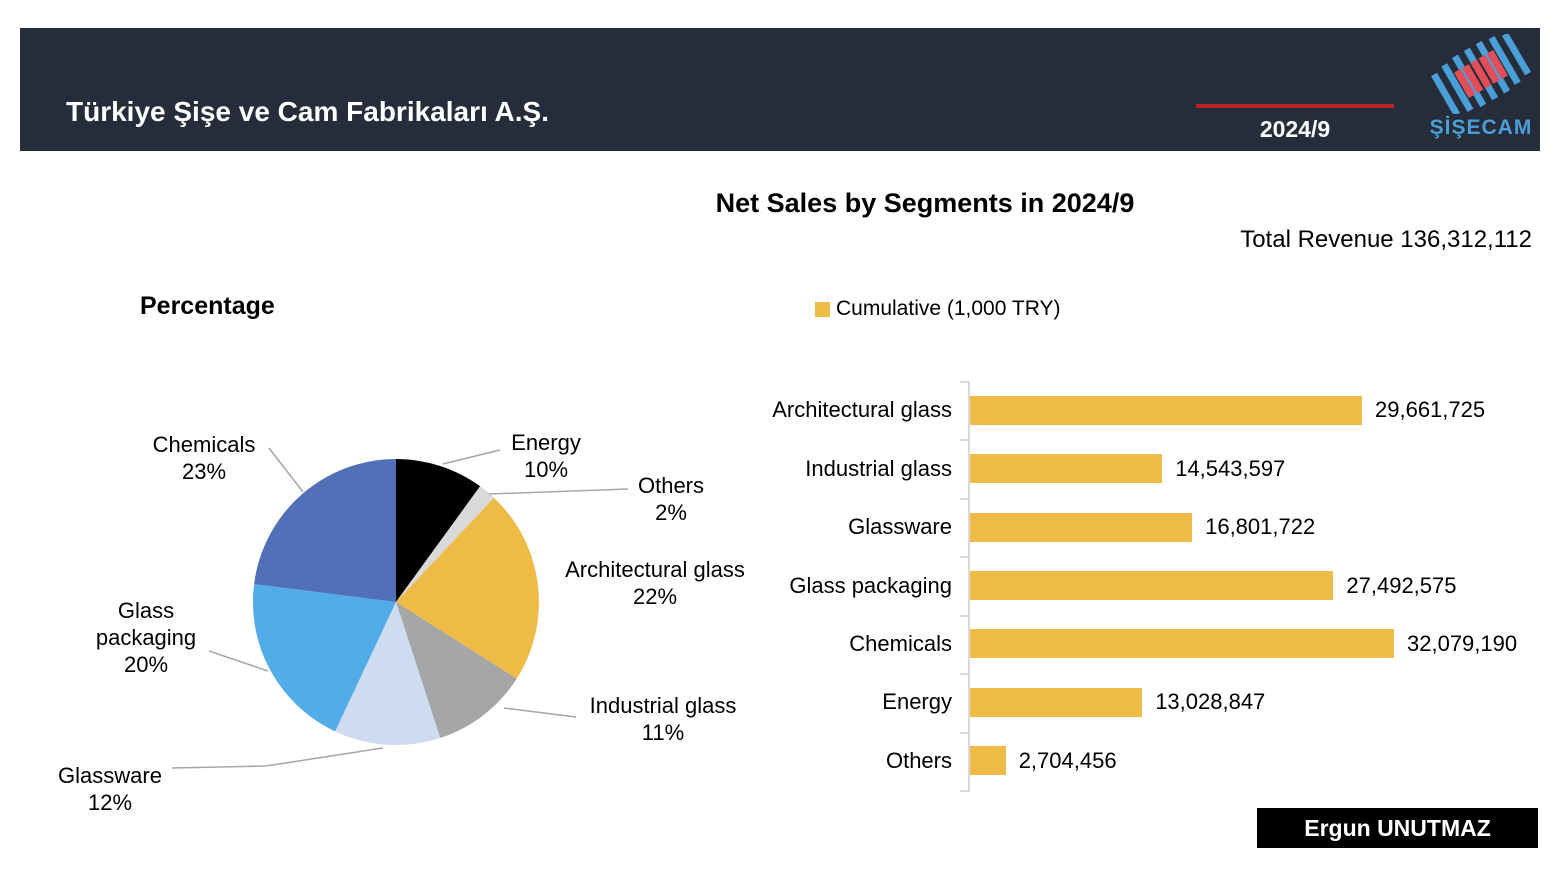  I want to click on pie-slice-glass-packaging, so click(324, 658).